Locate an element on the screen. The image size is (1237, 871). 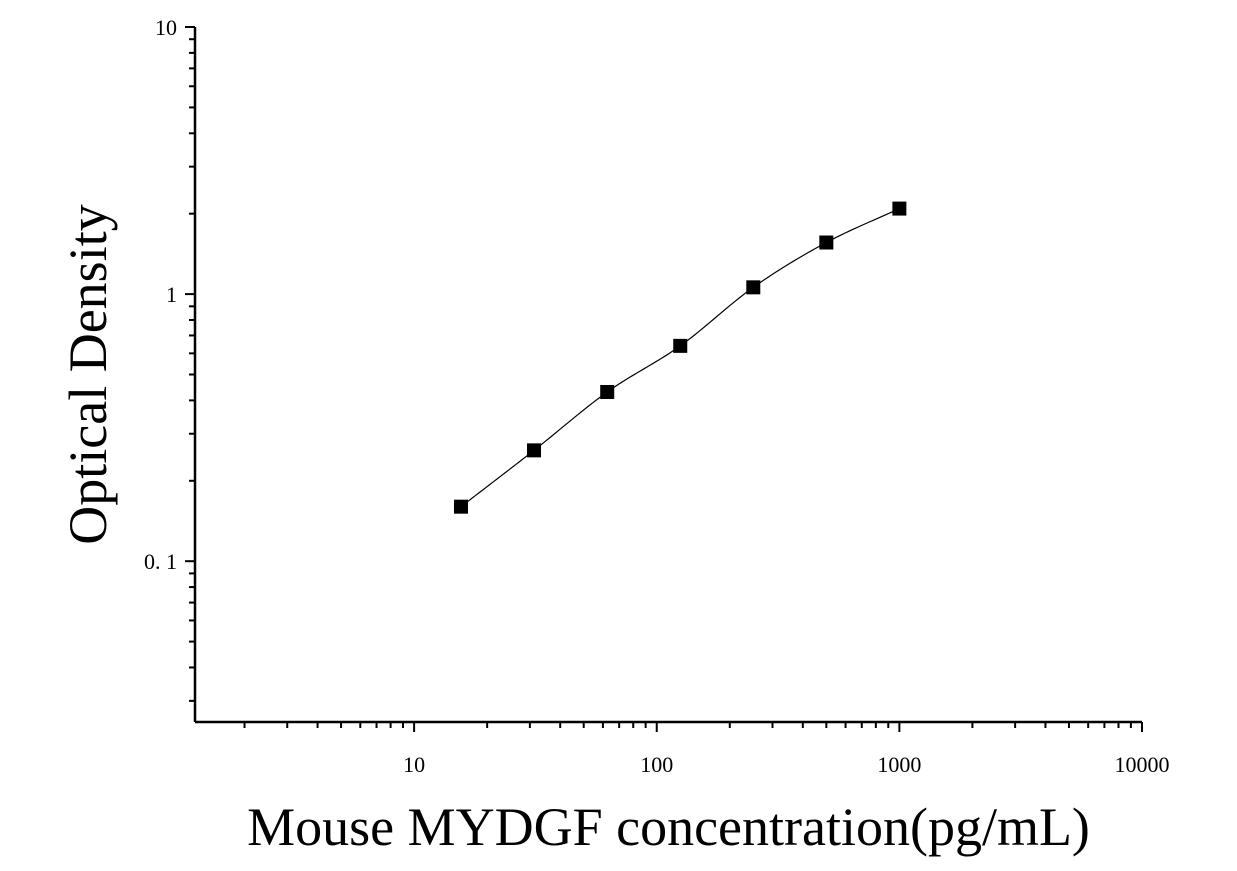
x-tick-label: 10 is located at coordinates (414, 764).